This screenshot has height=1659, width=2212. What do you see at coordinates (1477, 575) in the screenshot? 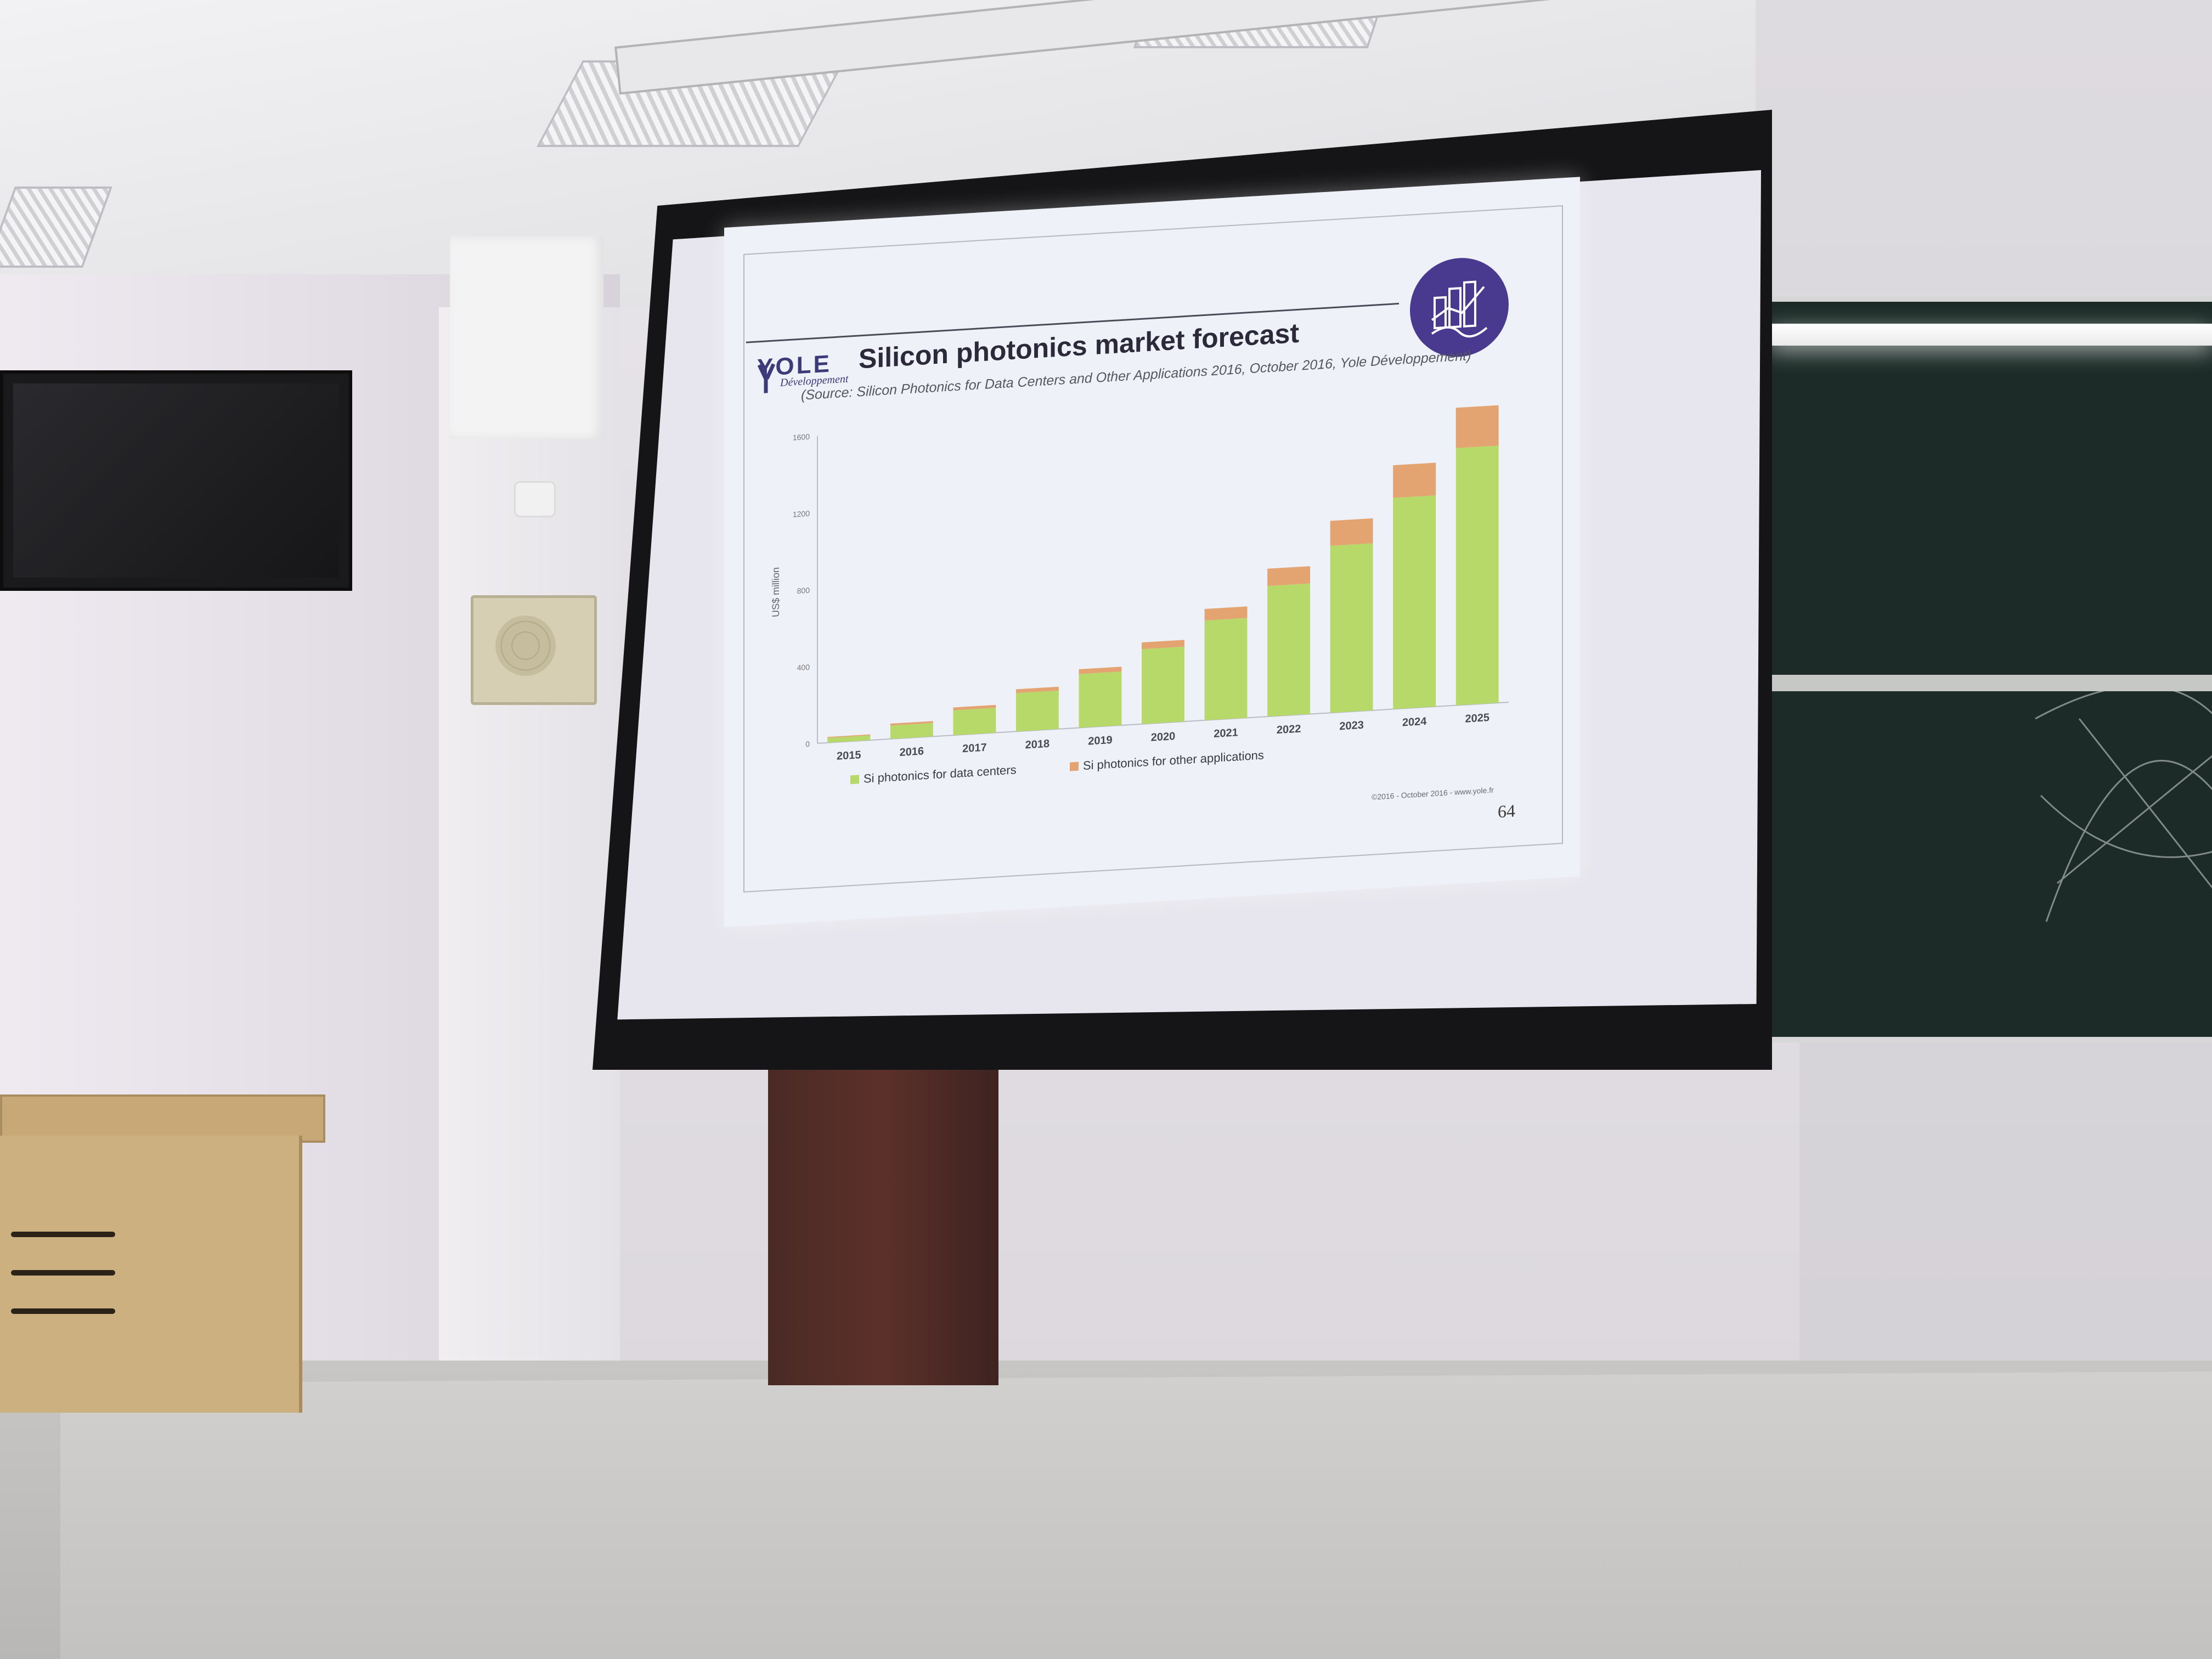
I see `bar-data-centers-2025` at bounding box center [1477, 575].